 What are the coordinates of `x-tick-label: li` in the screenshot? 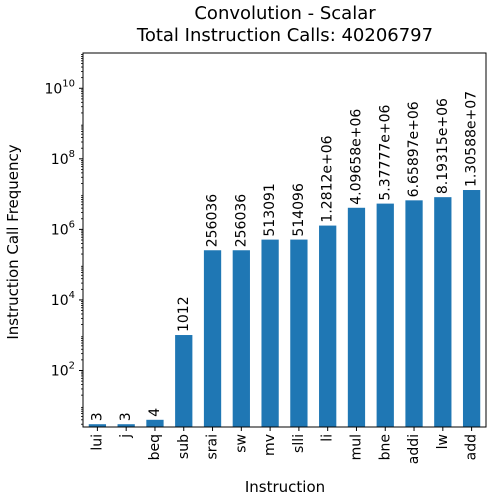 It's located at (328, 438).